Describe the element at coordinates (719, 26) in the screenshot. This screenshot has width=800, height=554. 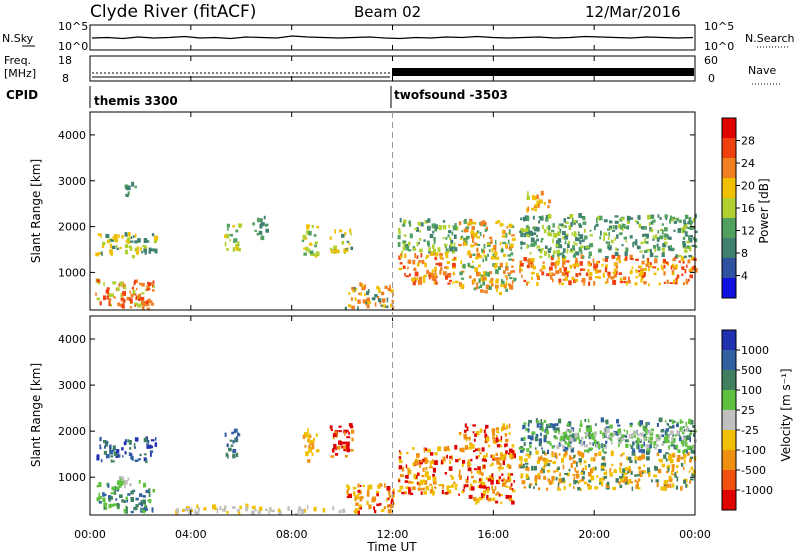
I see `noise-right-tick-top: 10^5` at that location.